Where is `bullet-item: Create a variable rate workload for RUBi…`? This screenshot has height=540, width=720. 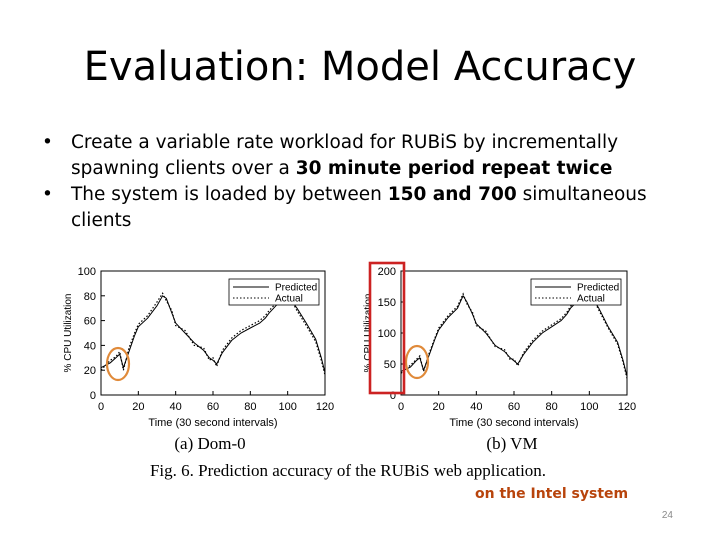 bullet-item: Create a variable rate workload for RUBi… is located at coordinates (362, 156).